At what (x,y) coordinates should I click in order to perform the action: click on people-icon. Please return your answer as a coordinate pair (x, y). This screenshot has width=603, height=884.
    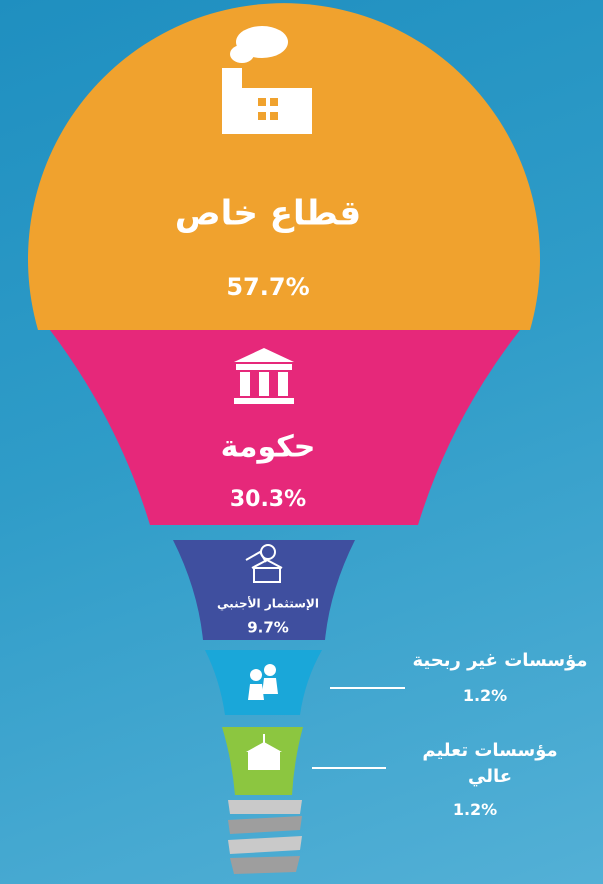
    Looking at the image, I should click on (263, 682).